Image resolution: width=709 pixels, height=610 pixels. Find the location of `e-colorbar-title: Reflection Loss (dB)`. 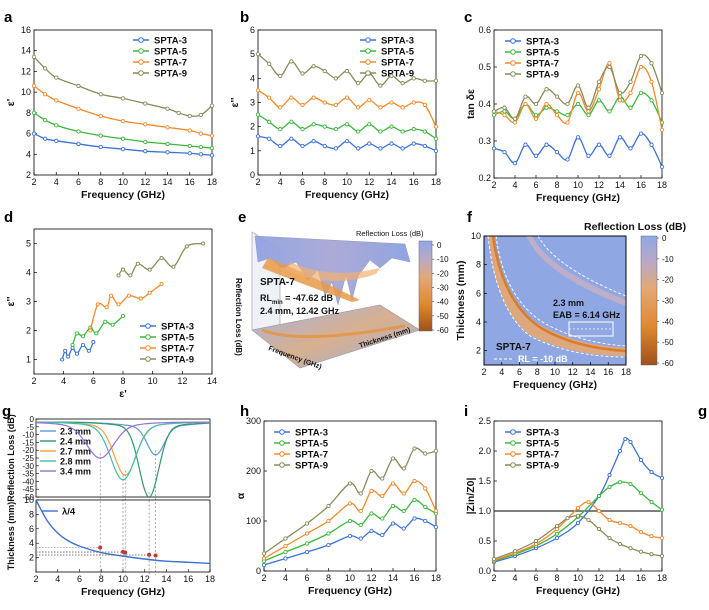

e-colorbar-title: Reflection Loss (dB) is located at coordinates (390, 233).